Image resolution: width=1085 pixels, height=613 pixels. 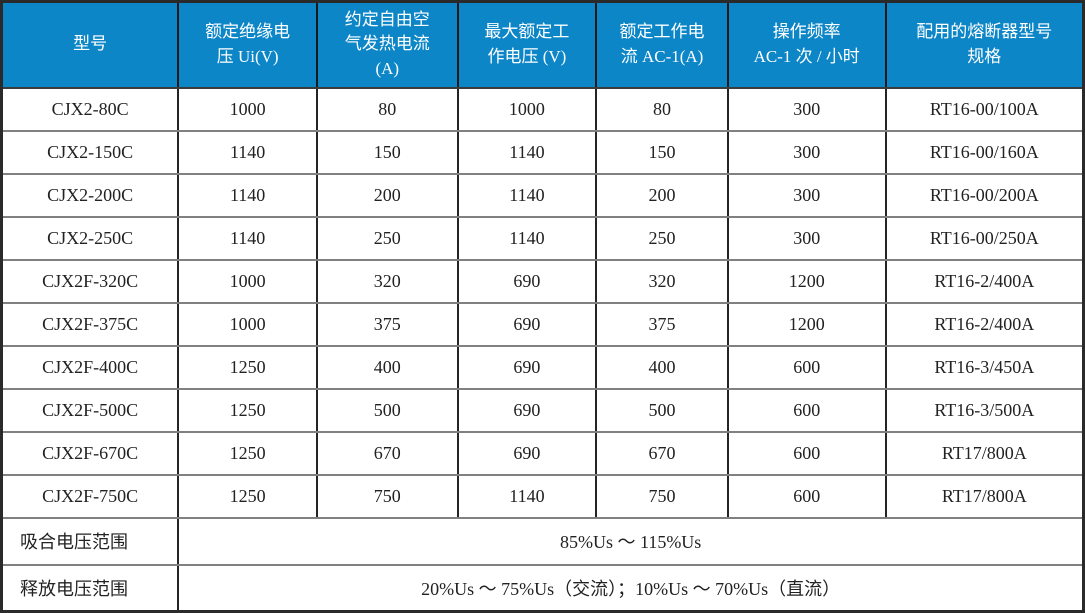 I want to click on cell-ith: 320, so click(x=387, y=281).